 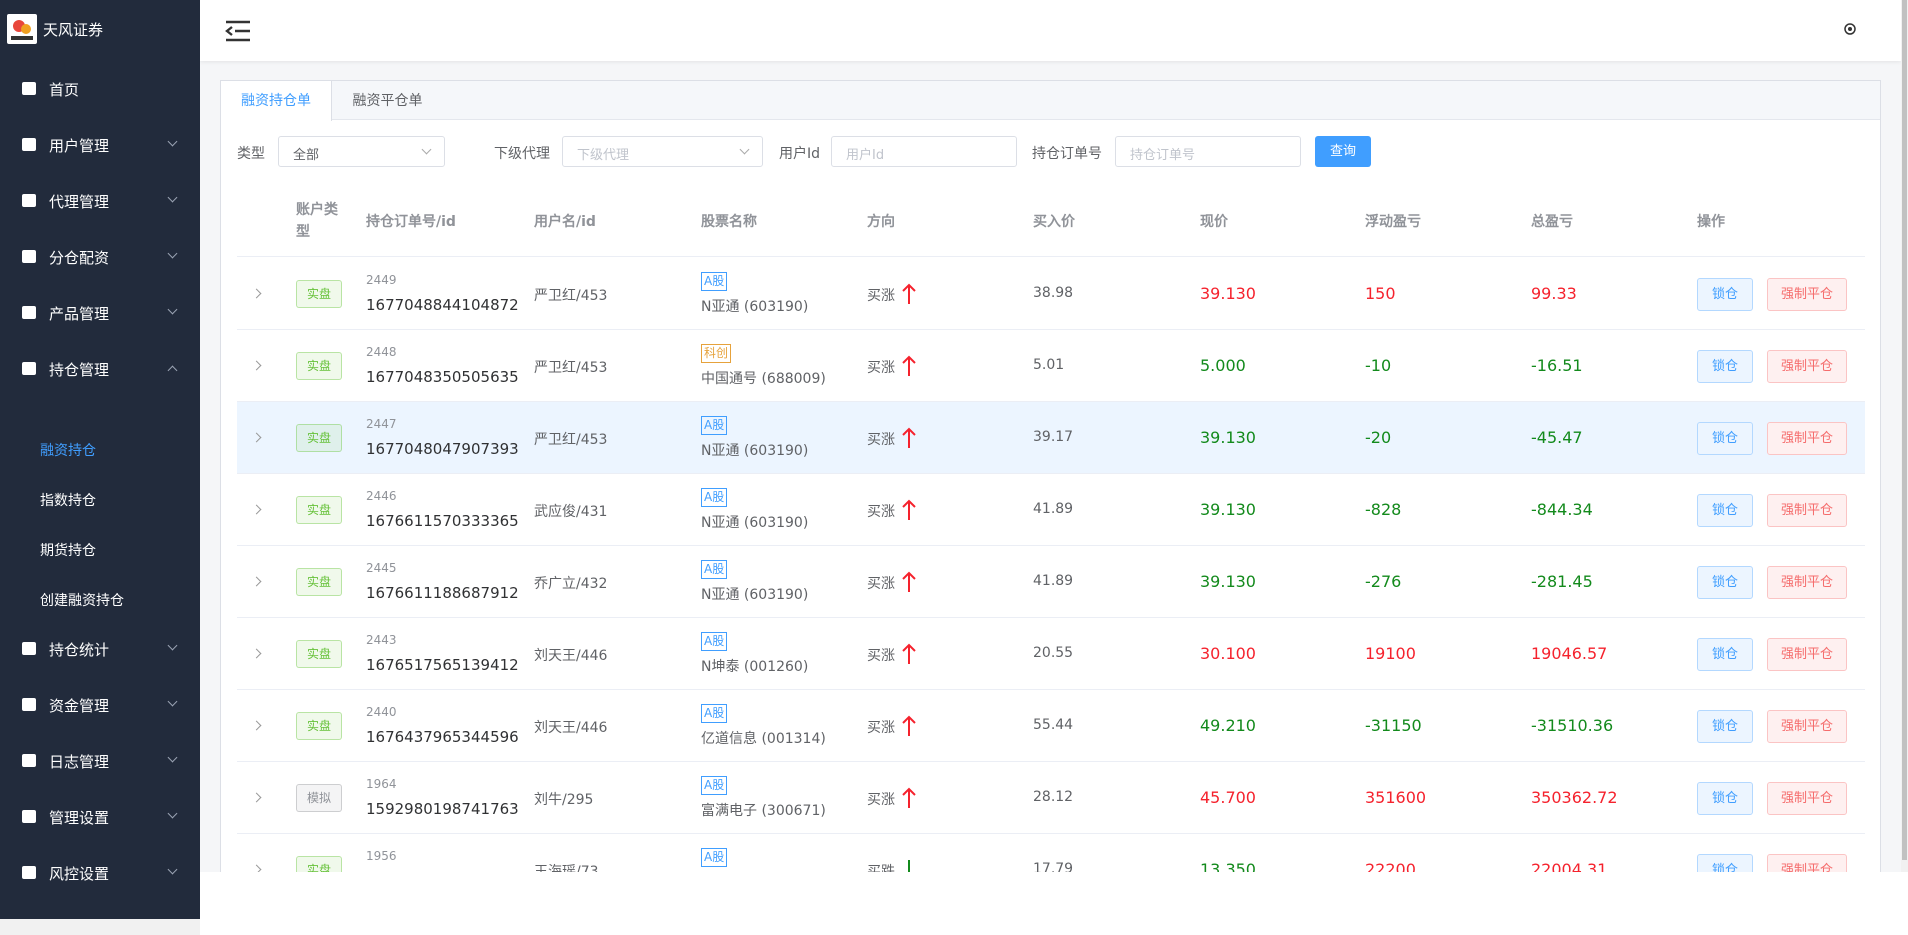 What do you see at coordinates (361, 151) in the screenshot?
I see `filter-input: 全部` at bounding box center [361, 151].